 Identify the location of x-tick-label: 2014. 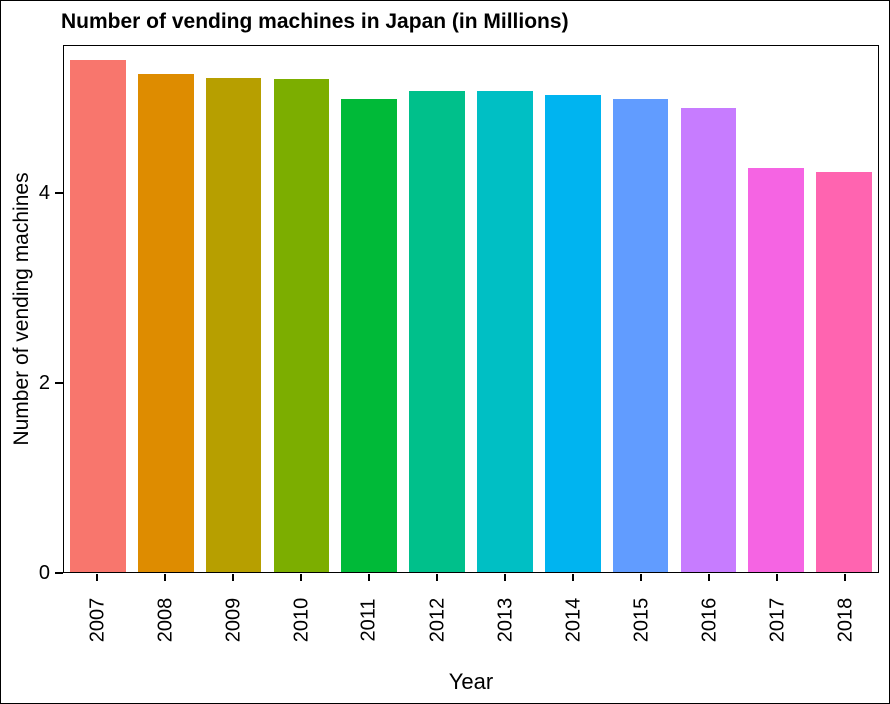
(573, 620).